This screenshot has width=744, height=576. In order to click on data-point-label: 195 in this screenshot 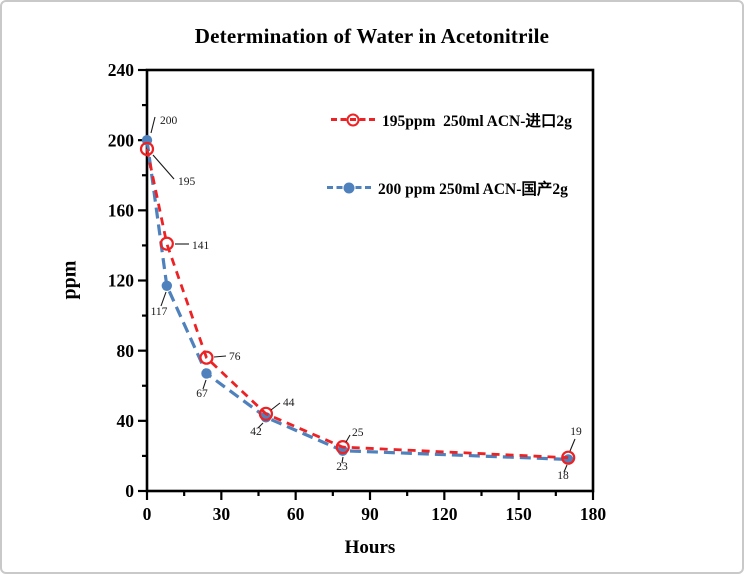, I will do `click(187, 182)`.